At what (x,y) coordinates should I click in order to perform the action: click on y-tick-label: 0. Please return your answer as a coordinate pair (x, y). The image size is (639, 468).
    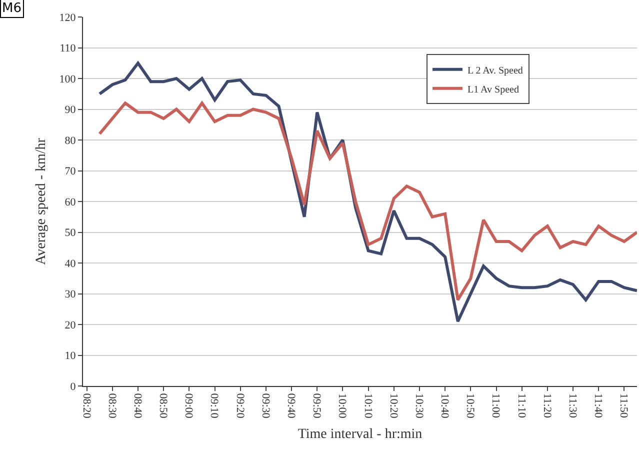
    Looking at the image, I should click on (73, 386).